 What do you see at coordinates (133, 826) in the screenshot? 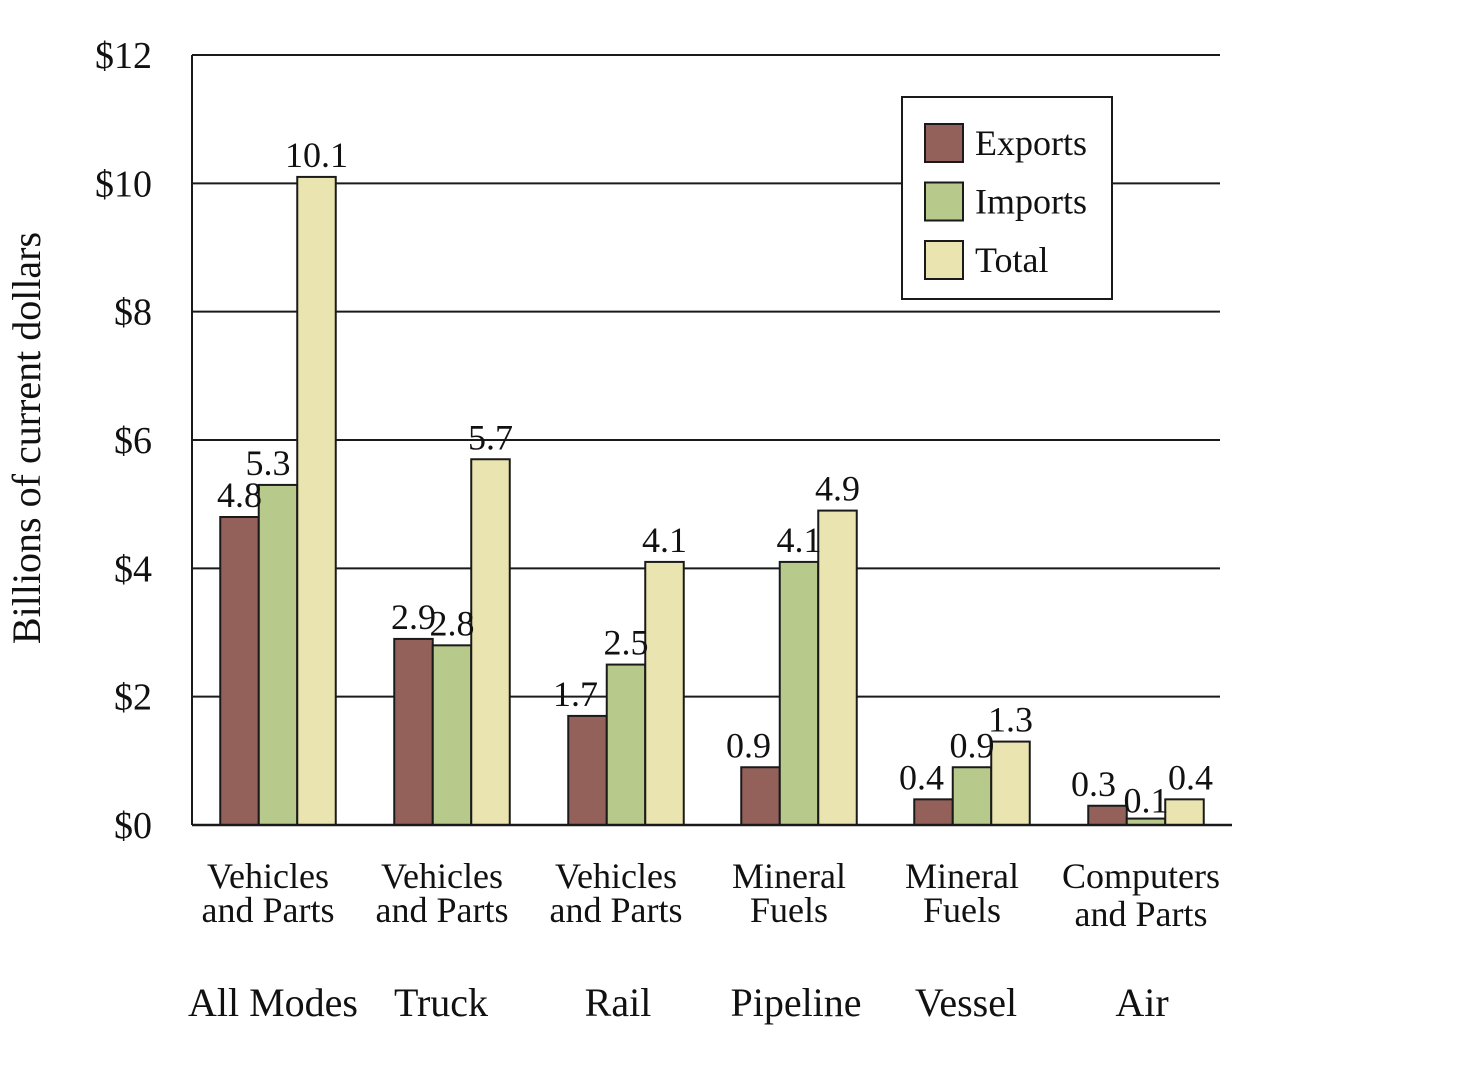
I see `y-tick-label: $0` at bounding box center [133, 826].